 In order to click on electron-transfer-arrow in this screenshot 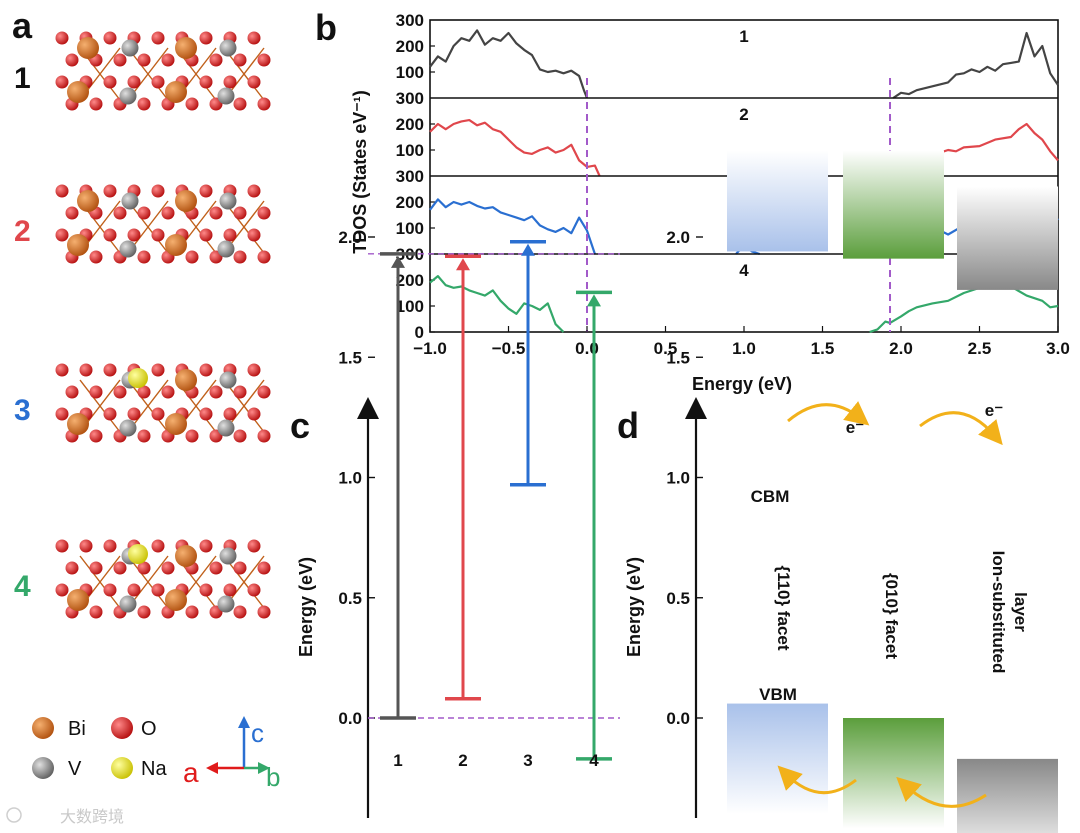, I will do `click(828, 413)`.